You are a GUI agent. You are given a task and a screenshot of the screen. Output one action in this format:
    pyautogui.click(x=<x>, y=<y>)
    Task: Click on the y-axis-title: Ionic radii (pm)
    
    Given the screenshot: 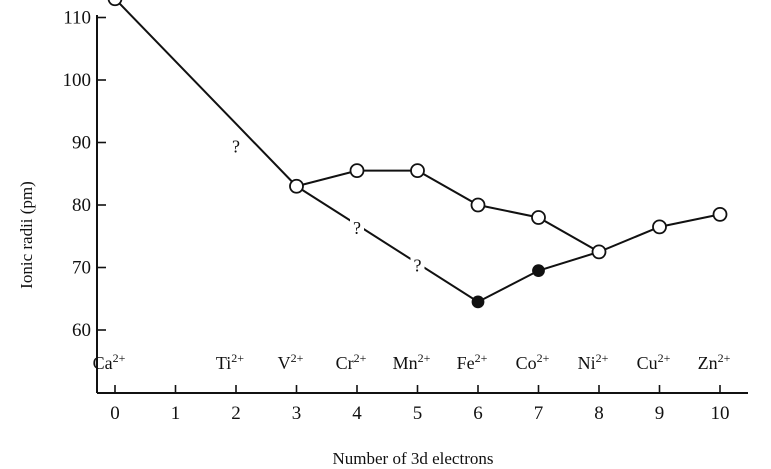 What is the action you would take?
    pyautogui.click(x=26, y=235)
    